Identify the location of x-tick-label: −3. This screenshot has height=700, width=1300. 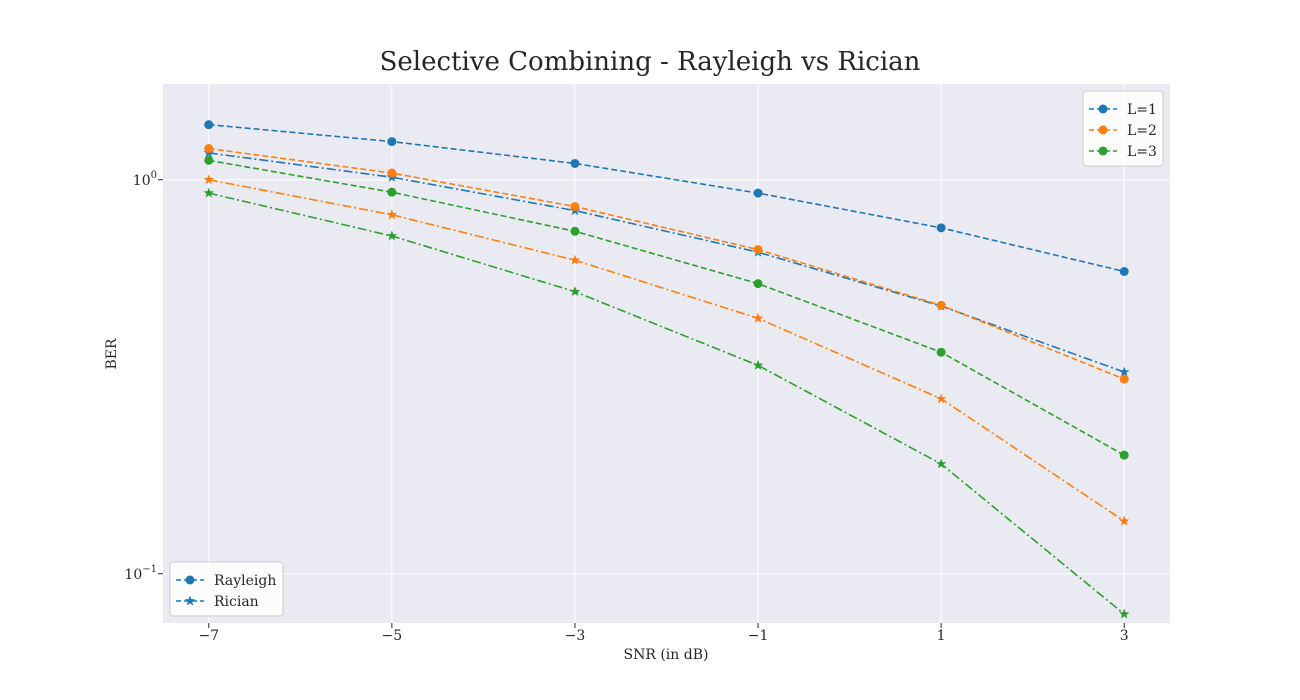
(575, 636).